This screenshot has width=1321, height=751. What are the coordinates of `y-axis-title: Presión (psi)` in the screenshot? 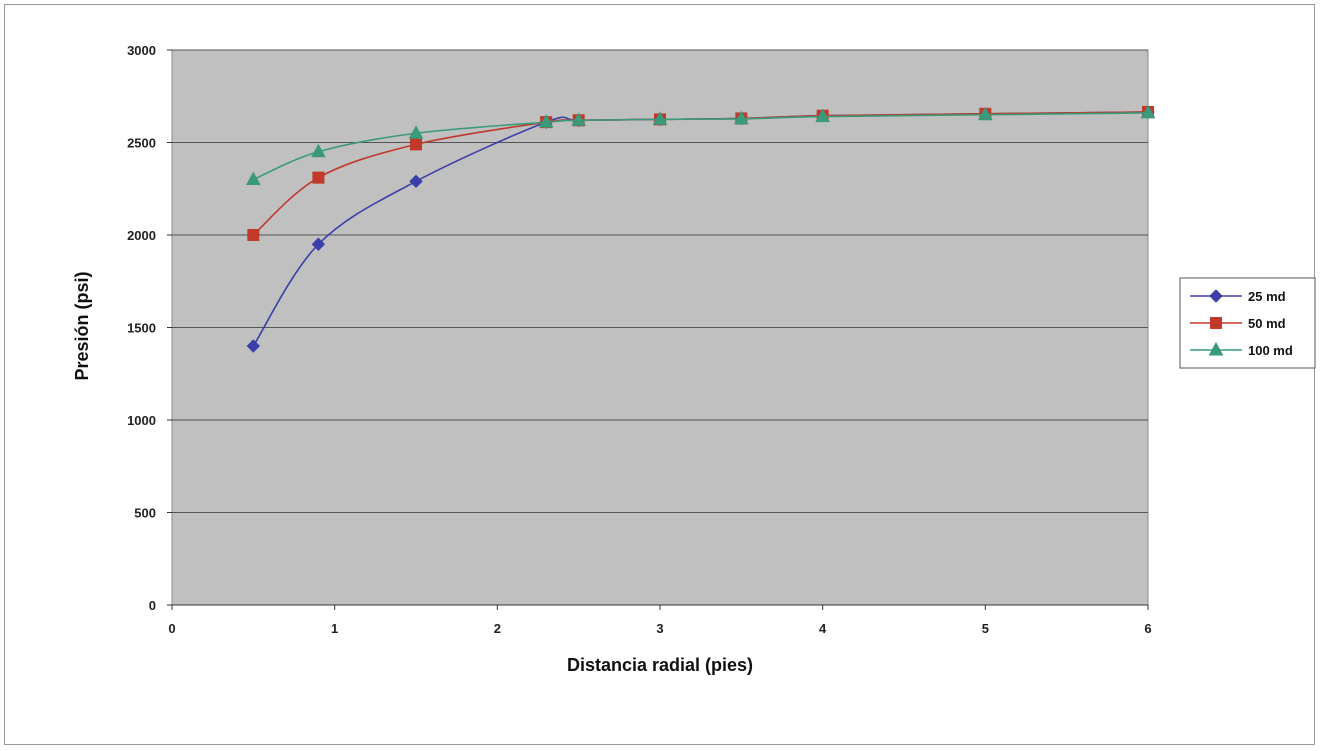 It's located at (82, 325).